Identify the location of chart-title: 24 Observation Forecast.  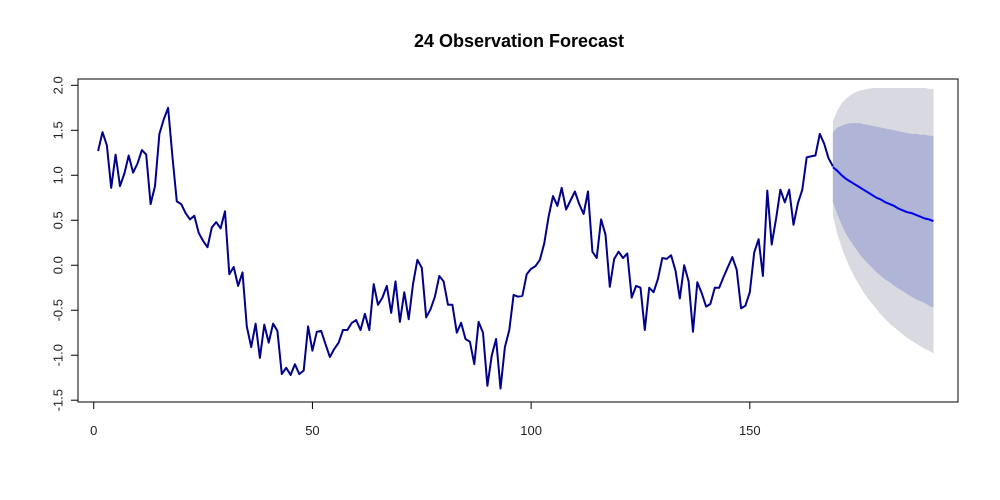
(519, 41).